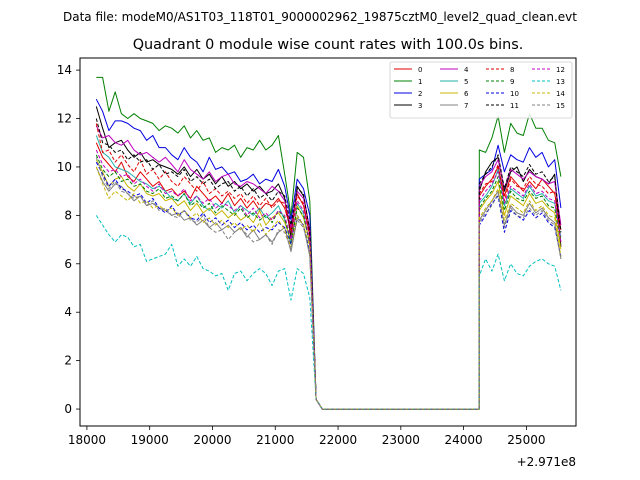 The image size is (640, 480). I want to click on legend-label-5: 5, so click(466, 82).